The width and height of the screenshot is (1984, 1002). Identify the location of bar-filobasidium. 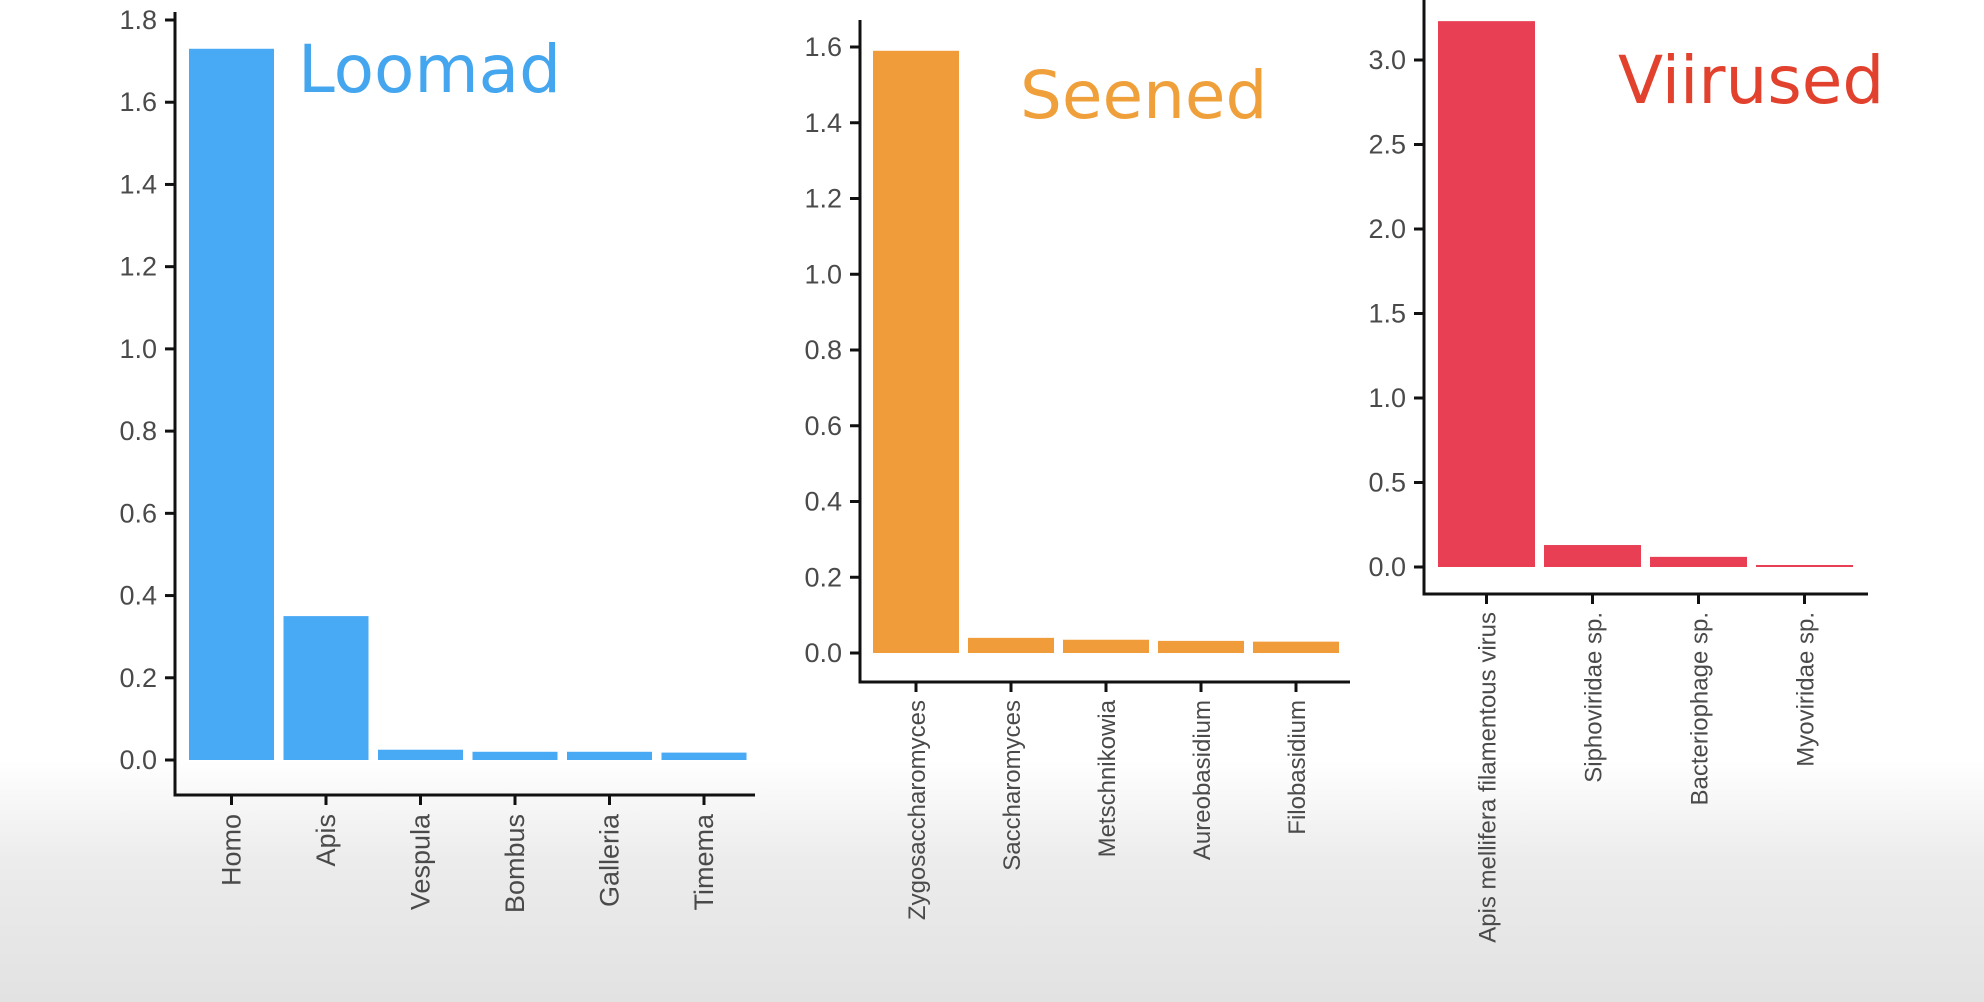
(1296, 647).